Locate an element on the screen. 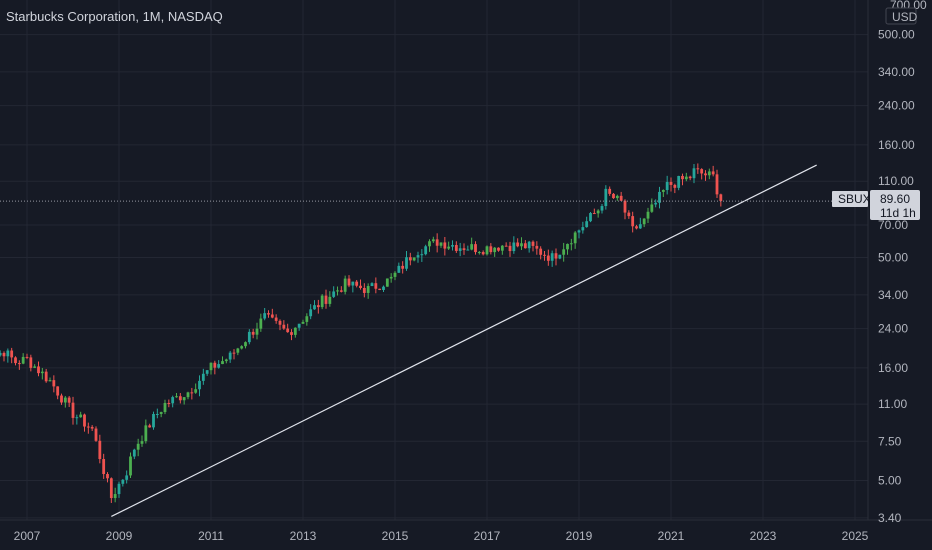  price-axis-background is located at coordinates (900, 260).